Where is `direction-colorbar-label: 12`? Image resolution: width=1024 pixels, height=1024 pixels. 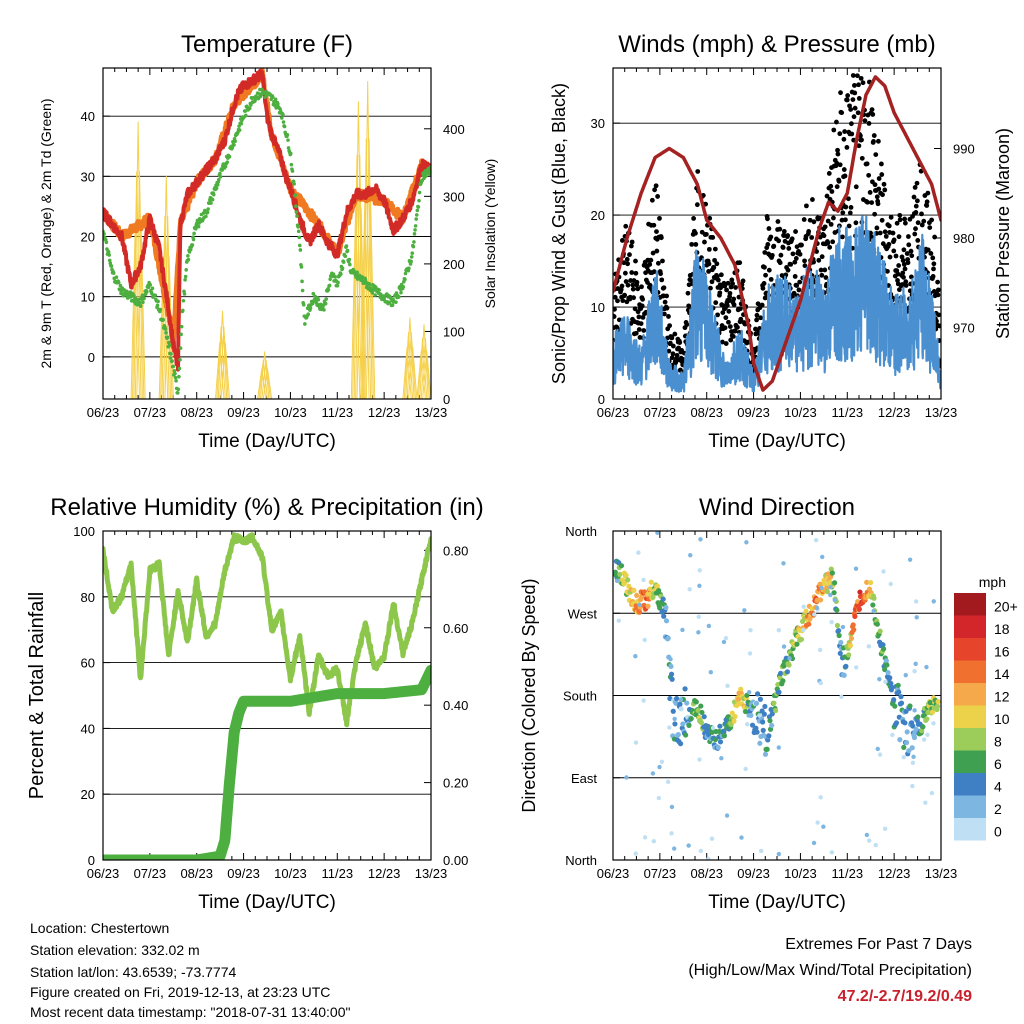
direction-colorbar-label: 12 is located at coordinates (1002, 697).